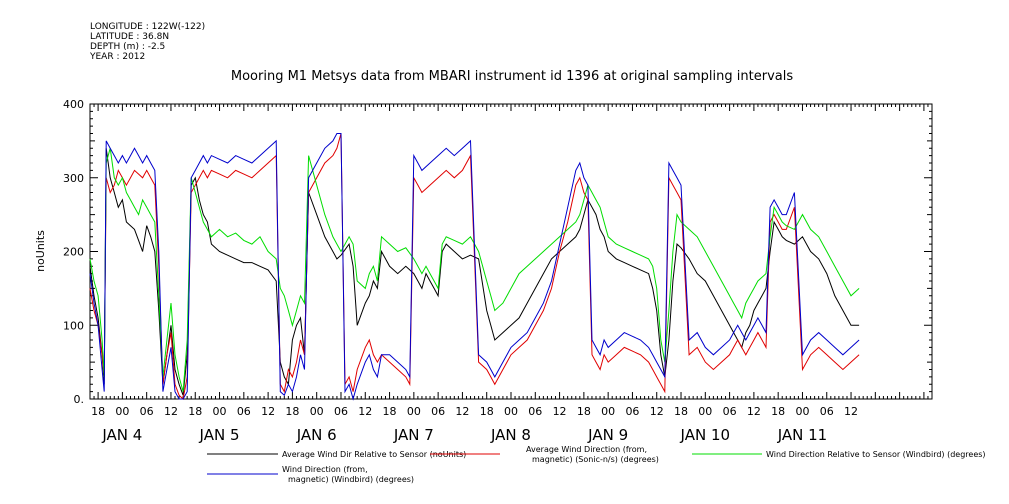  What do you see at coordinates (121, 435) in the screenshot?
I see `date-label: JAN 4` at bounding box center [121, 435].